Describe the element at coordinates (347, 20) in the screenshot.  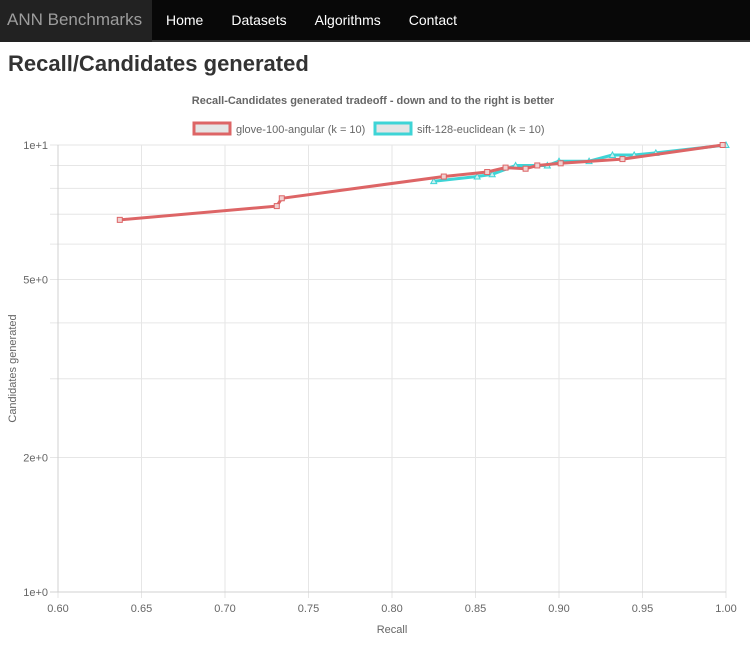
I see `nav-item-algorithms: Algorithms` at that location.